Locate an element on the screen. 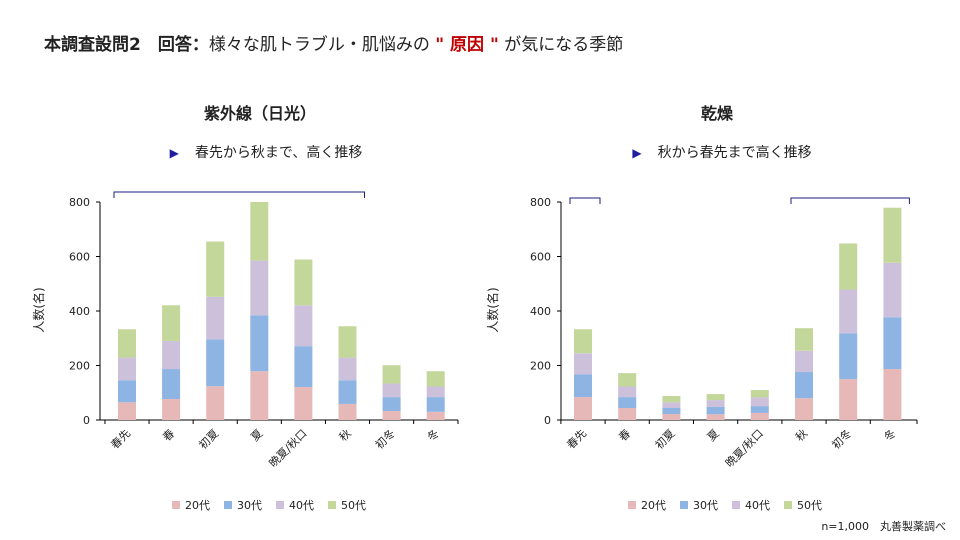 This screenshot has width=960, height=540. title-highlight: " 原因 " is located at coordinates (467, 45).